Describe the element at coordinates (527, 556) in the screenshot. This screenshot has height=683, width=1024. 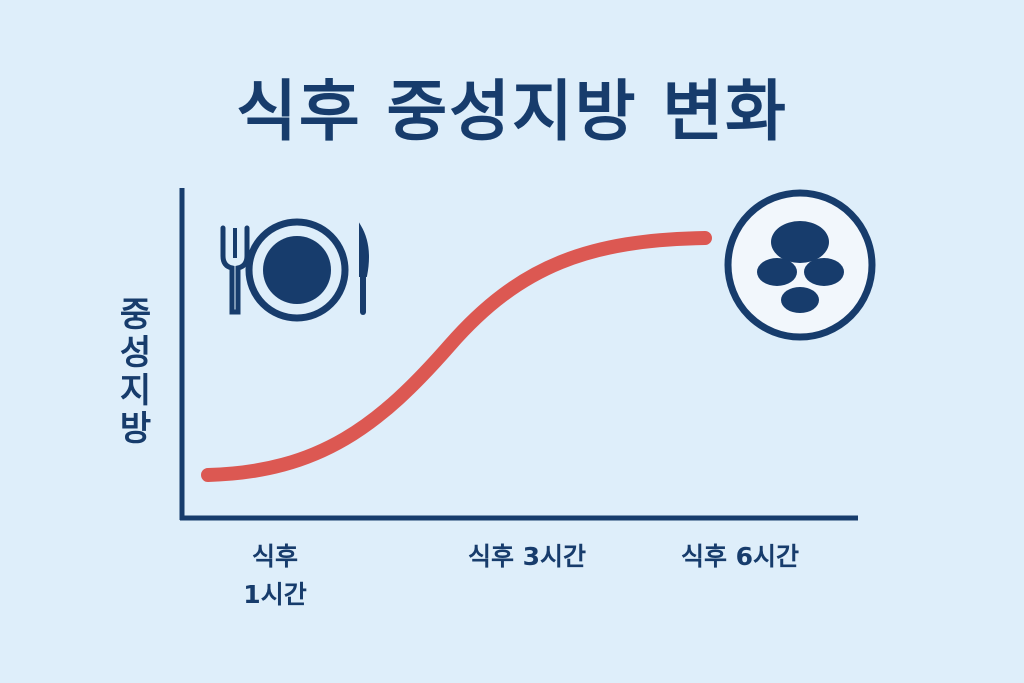
I see `x-label: 식후 3시간` at that location.